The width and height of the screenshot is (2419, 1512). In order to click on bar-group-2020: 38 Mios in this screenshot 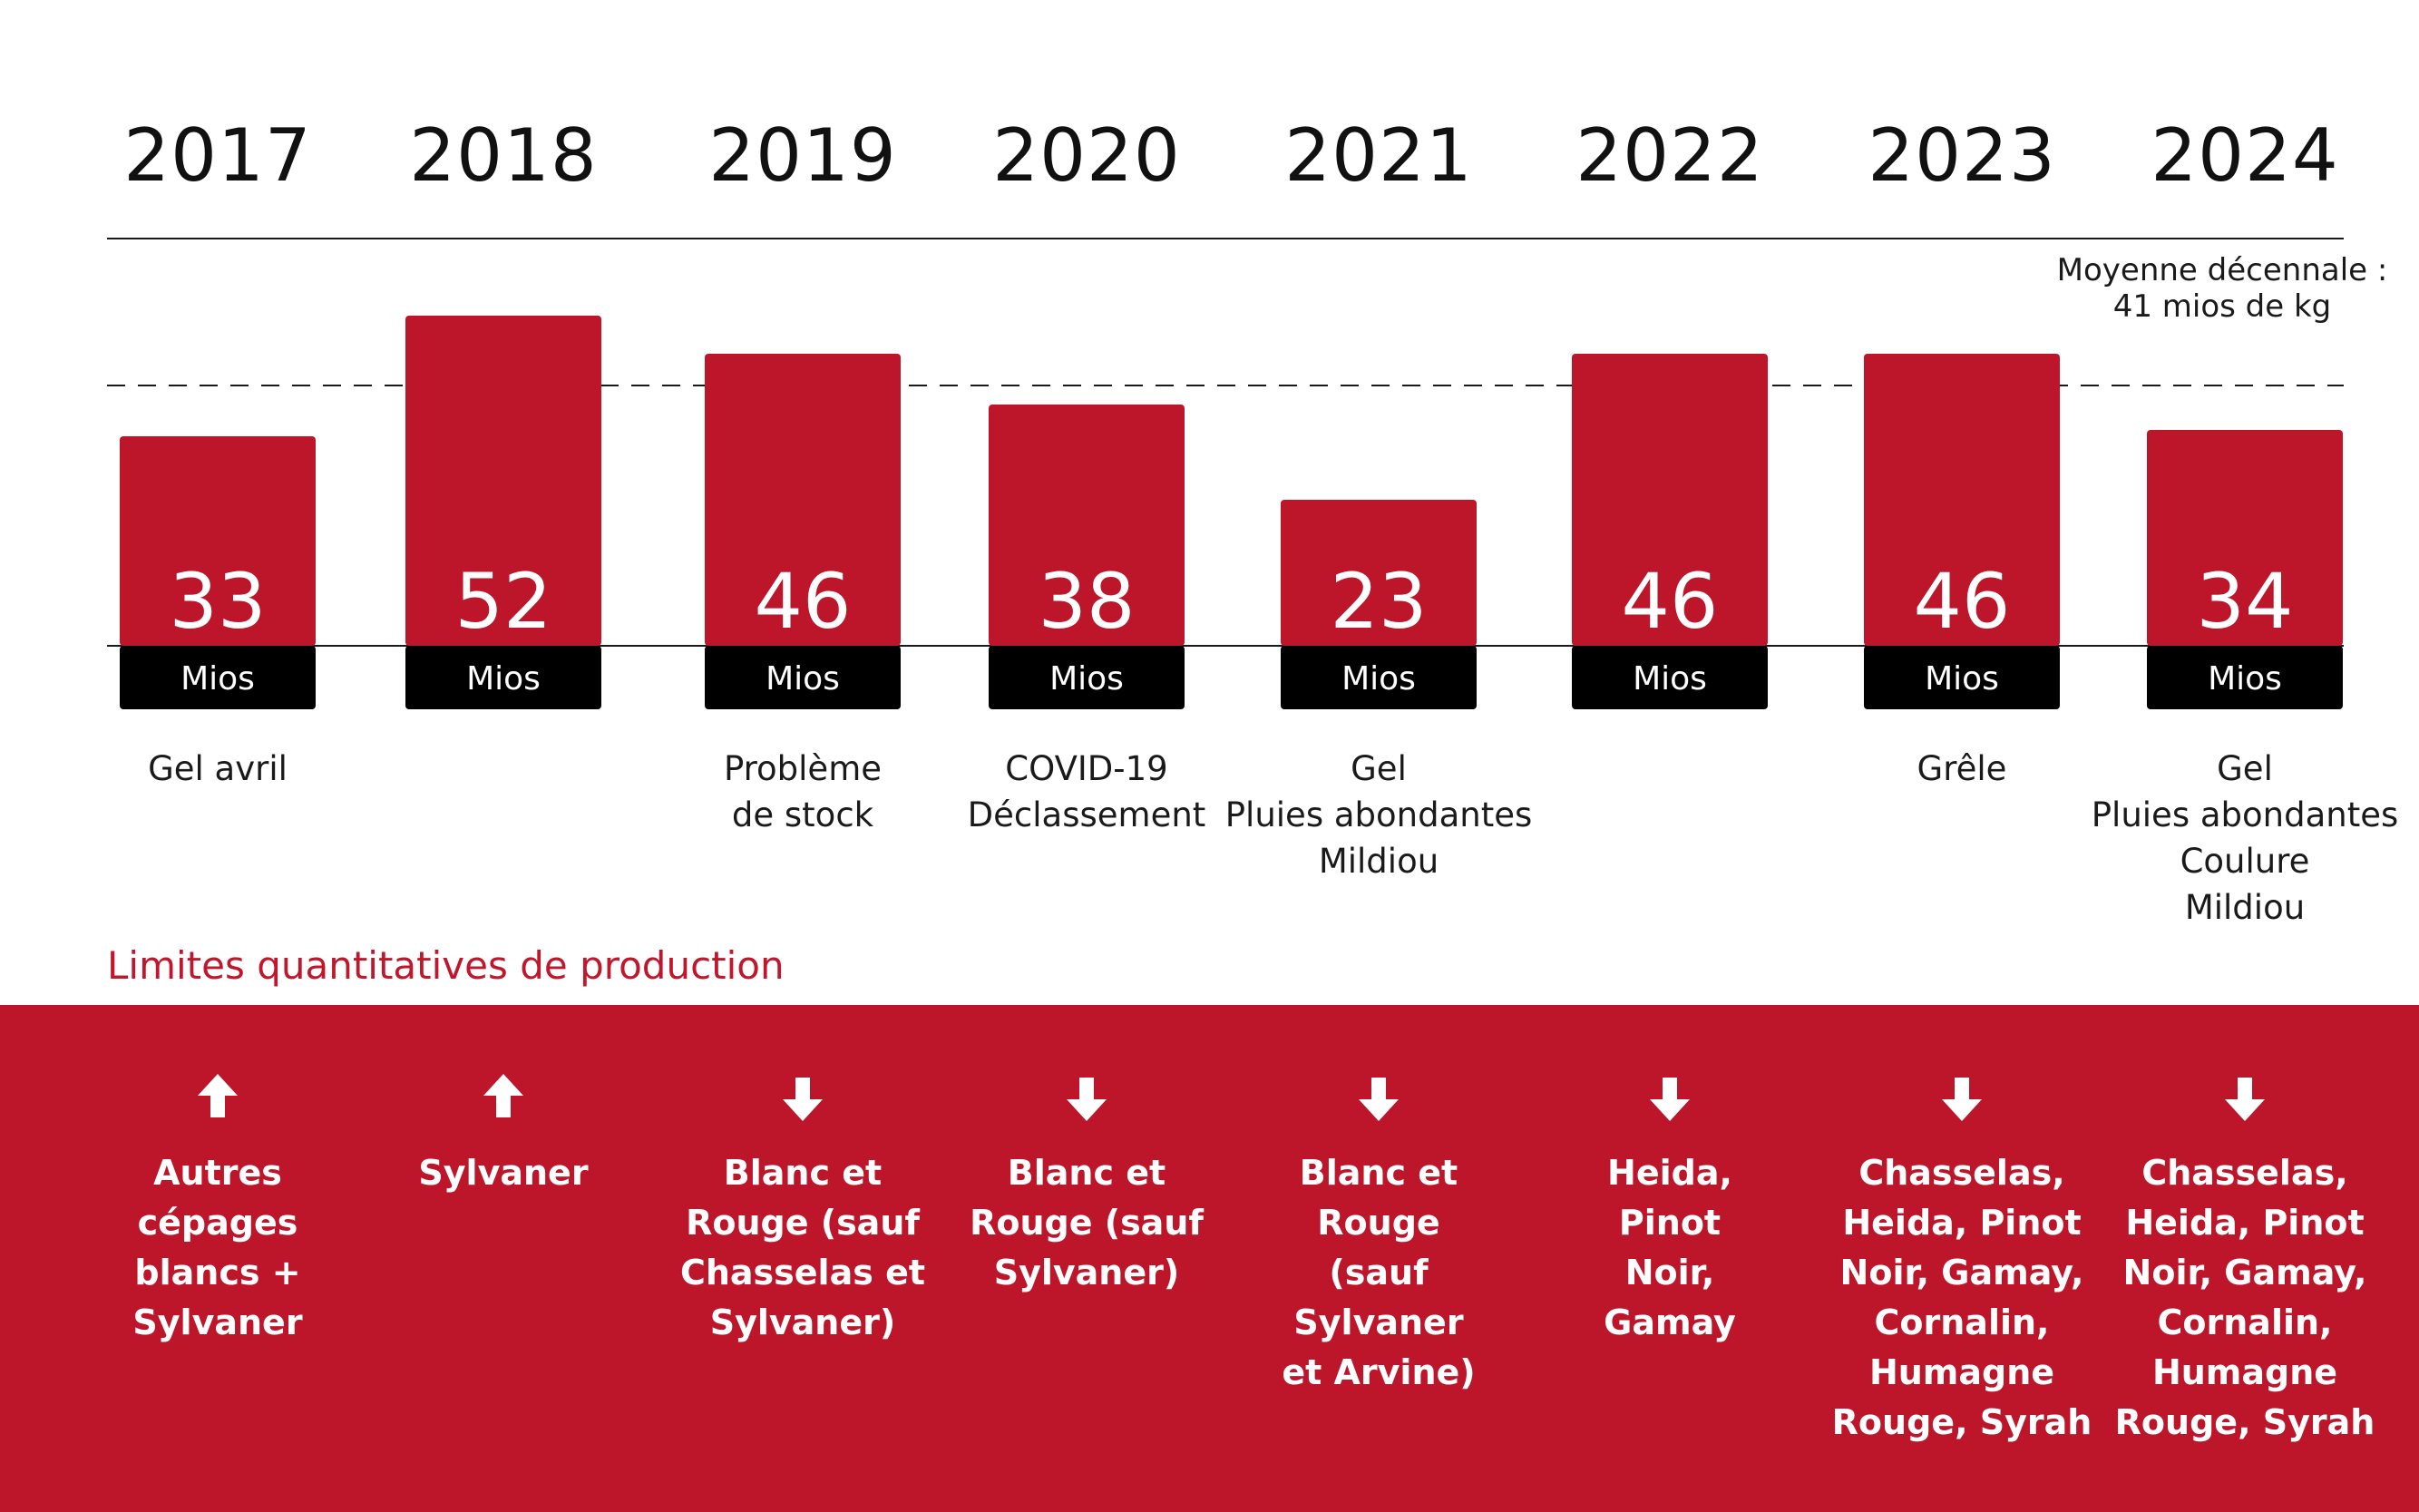, I will do `click(1087, 557)`.